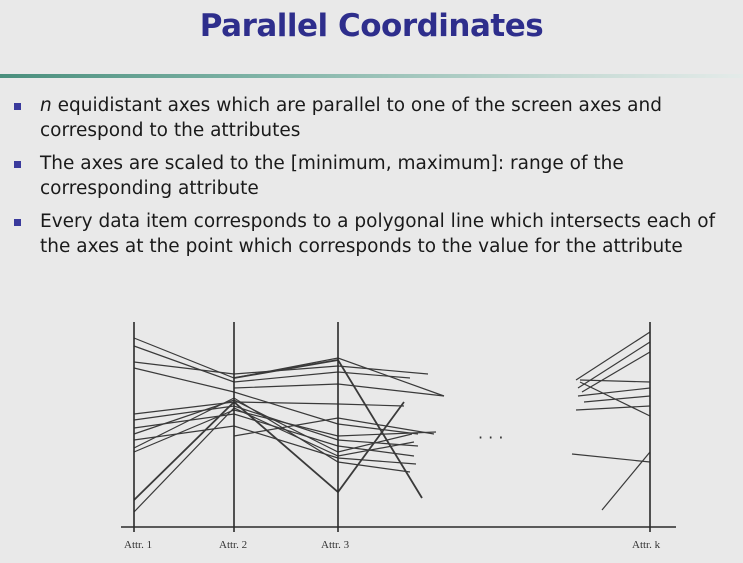 The height and width of the screenshot is (563, 743). Describe the element at coordinates (646, 545) in the screenshot. I see `axis-label-attr-k: Attr. k` at that location.